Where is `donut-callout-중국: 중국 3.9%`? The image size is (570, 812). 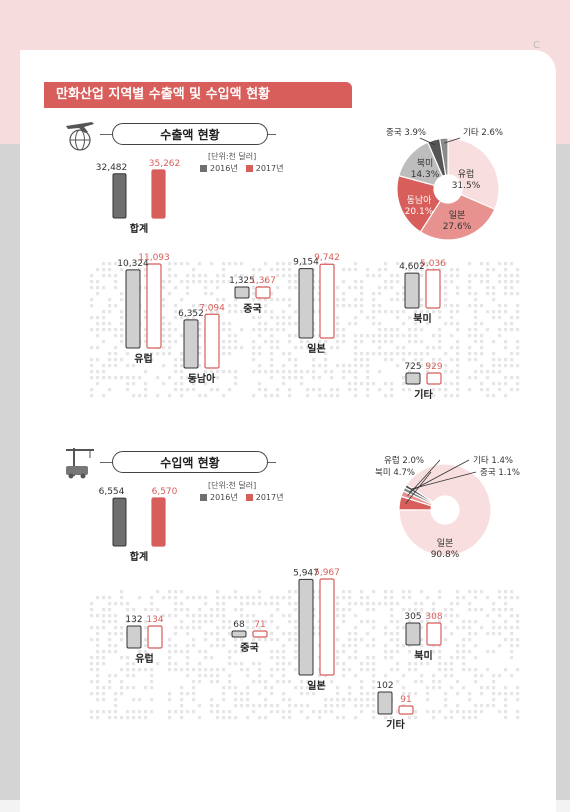
donut-callout-중국: 중국 3.9% is located at coordinates (411, 137).